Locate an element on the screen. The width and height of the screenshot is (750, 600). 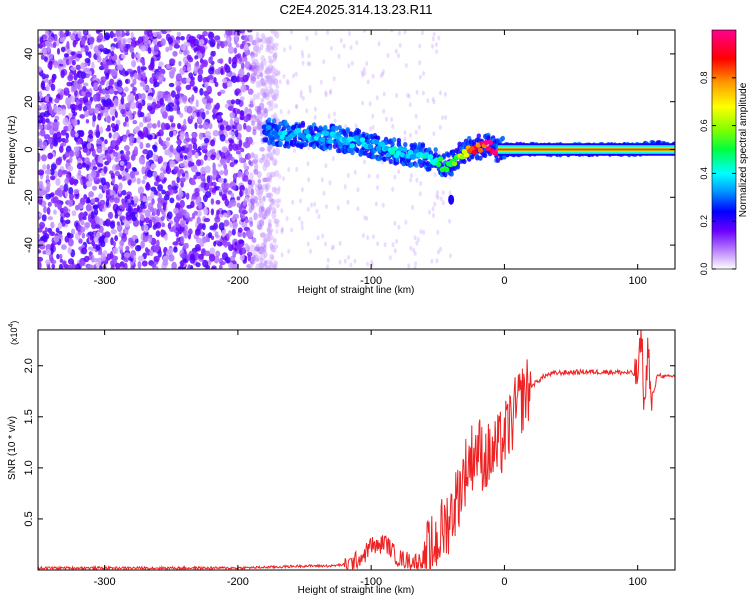
y-tick-label: 1.0 is located at coordinates (29, 467).